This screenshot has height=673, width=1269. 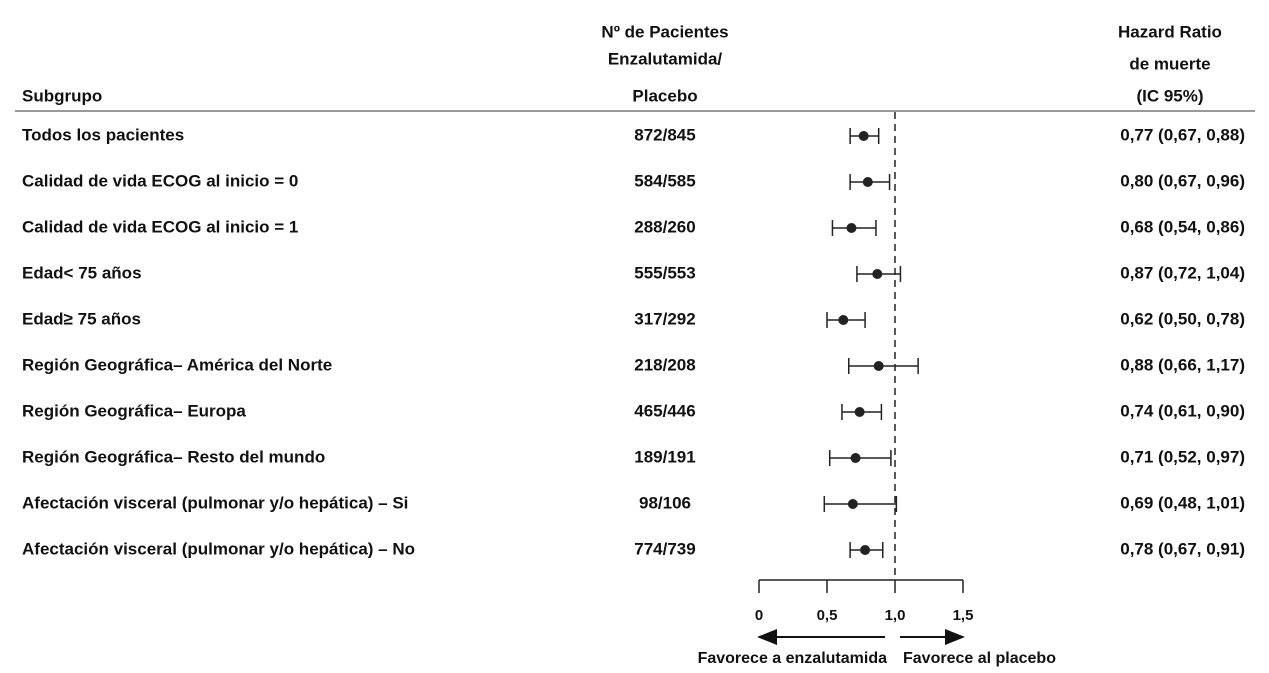 I want to click on x-tick-label: 1,0, so click(x=895, y=615).